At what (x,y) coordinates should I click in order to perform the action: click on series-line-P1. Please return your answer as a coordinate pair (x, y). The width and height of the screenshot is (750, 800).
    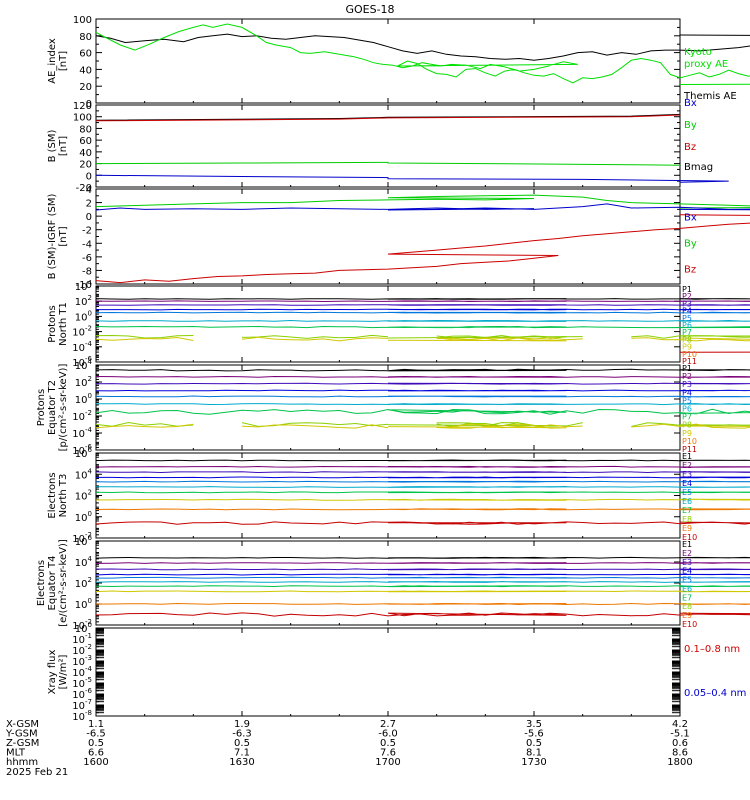
    Looking at the image, I should click on (422, 299).